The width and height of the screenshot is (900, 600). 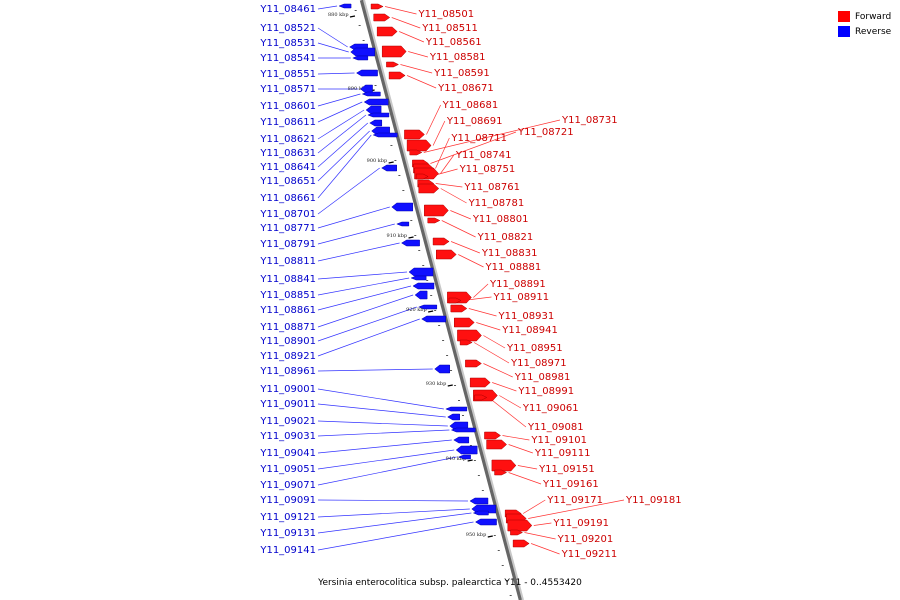 What do you see at coordinates (287, 28) in the screenshot?
I see `reverse-gene-label: Y11_08521` at bounding box center [287, 28].